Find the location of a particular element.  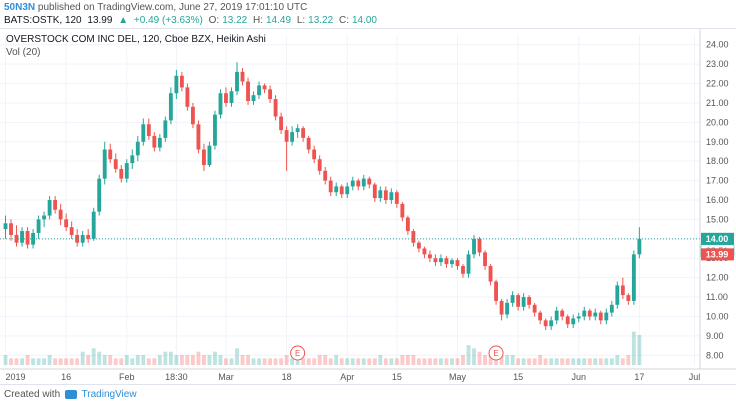

y-tick-label: 19.00 is located at coordinates (717, 142).